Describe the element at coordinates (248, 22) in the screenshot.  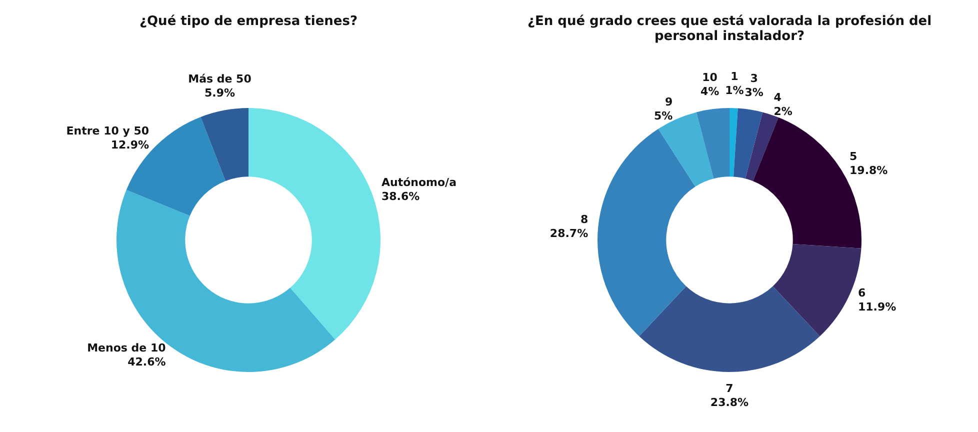
I see `chart-title: ¿Qué tipo de empresa tienes?` at that location.